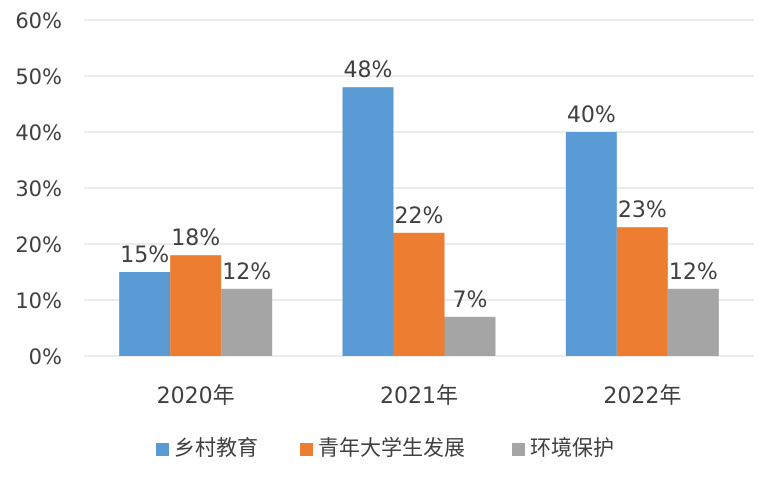  Describe the element at coordinates (38, 245) in the screenshot. I see `y-tick-label: 20%` at that location.